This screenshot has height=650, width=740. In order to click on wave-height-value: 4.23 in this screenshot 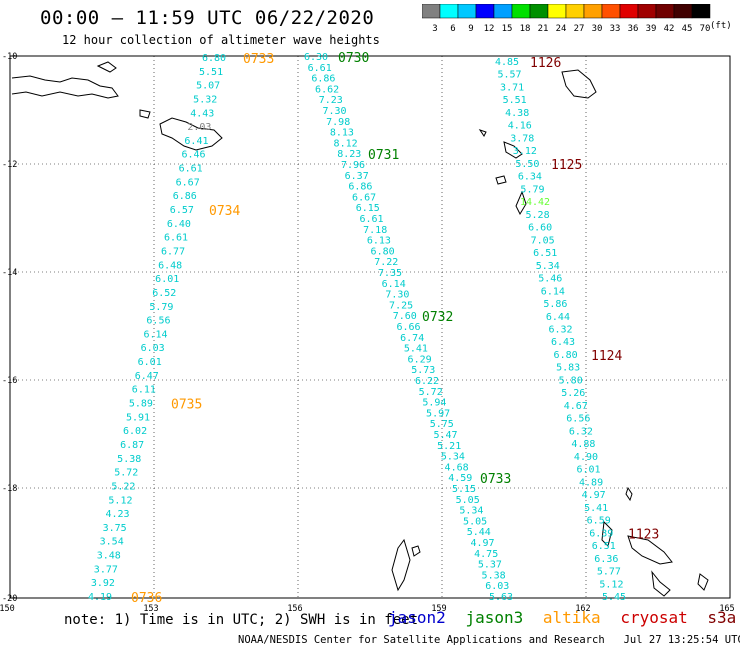, I will do `click(117, 514)`.